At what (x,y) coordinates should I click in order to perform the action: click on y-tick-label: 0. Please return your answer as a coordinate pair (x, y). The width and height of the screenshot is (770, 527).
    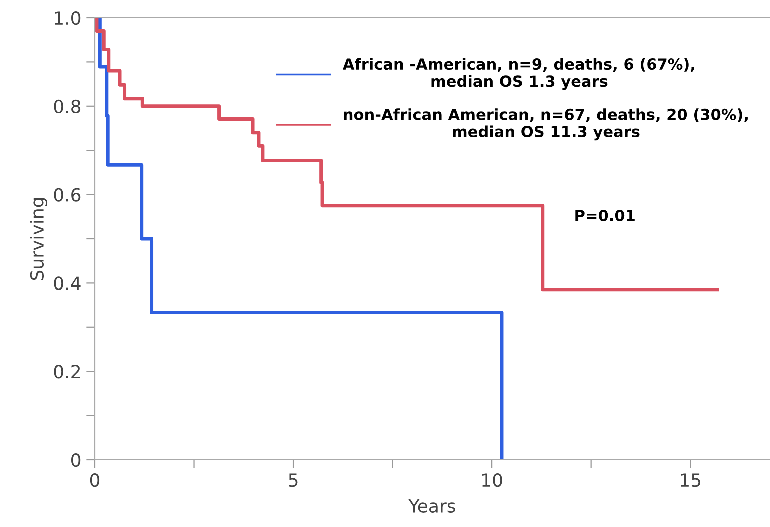
    Looking at the image, I should click on (76, 460).